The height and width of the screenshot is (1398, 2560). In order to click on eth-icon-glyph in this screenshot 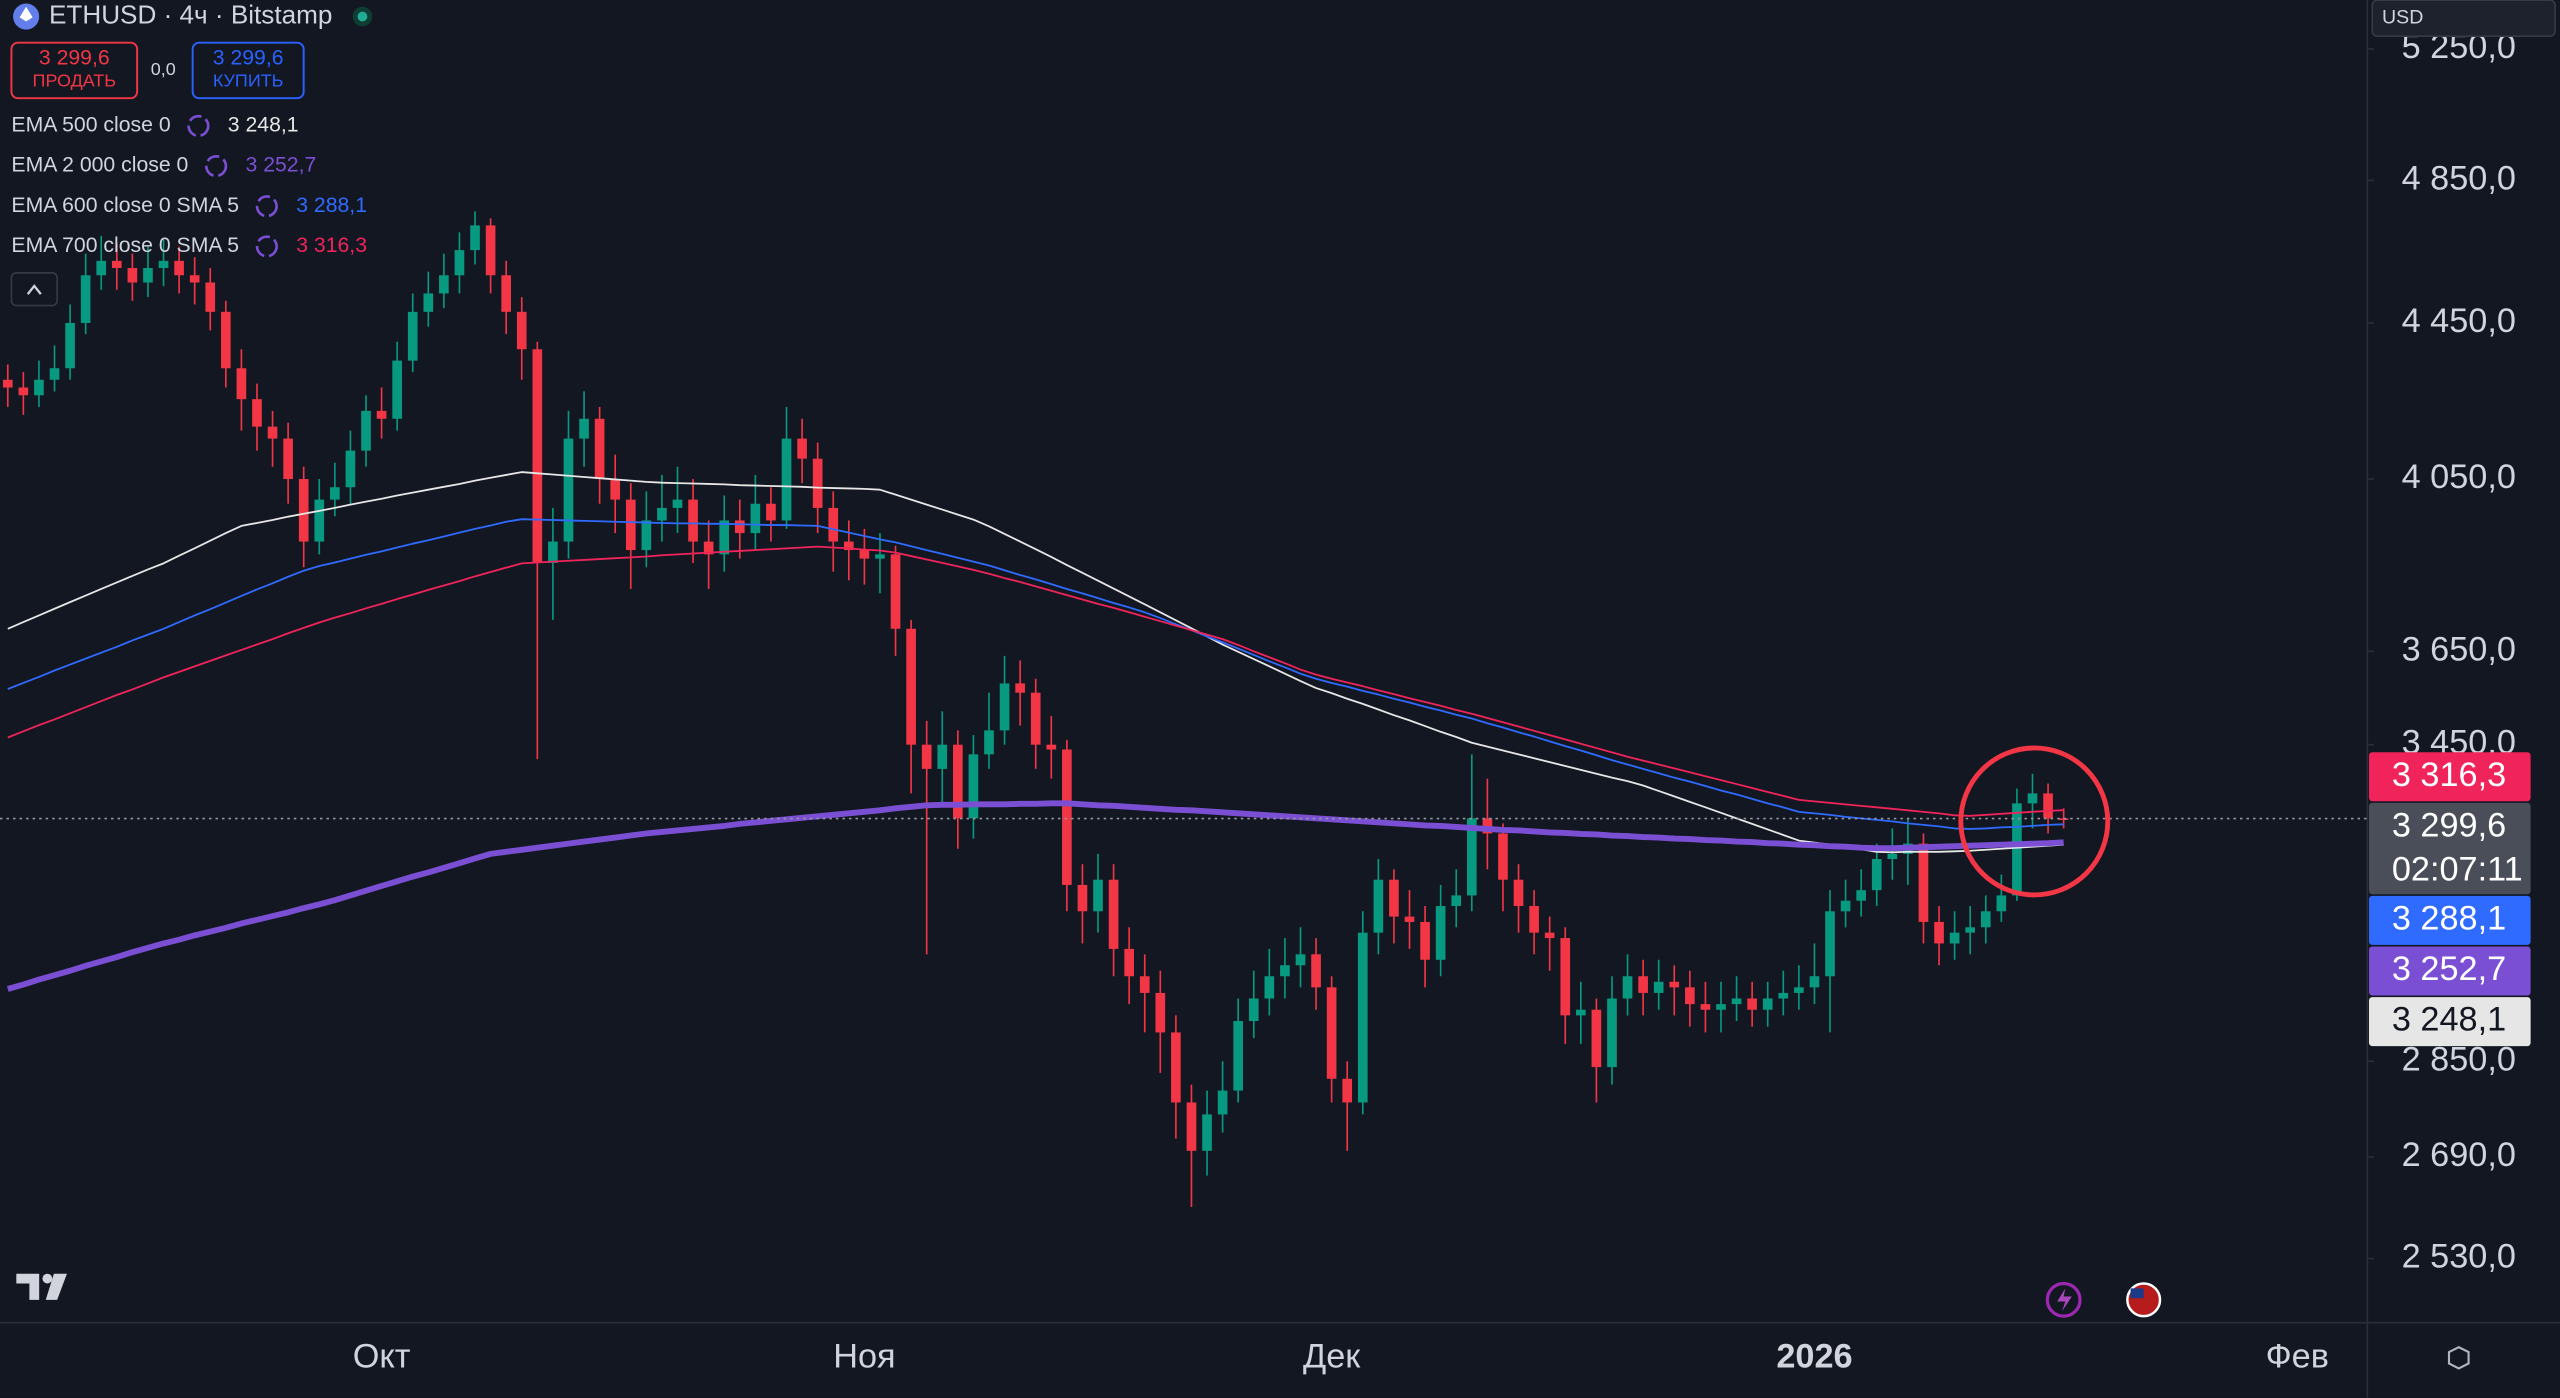, I will do `click(26, 14)`.